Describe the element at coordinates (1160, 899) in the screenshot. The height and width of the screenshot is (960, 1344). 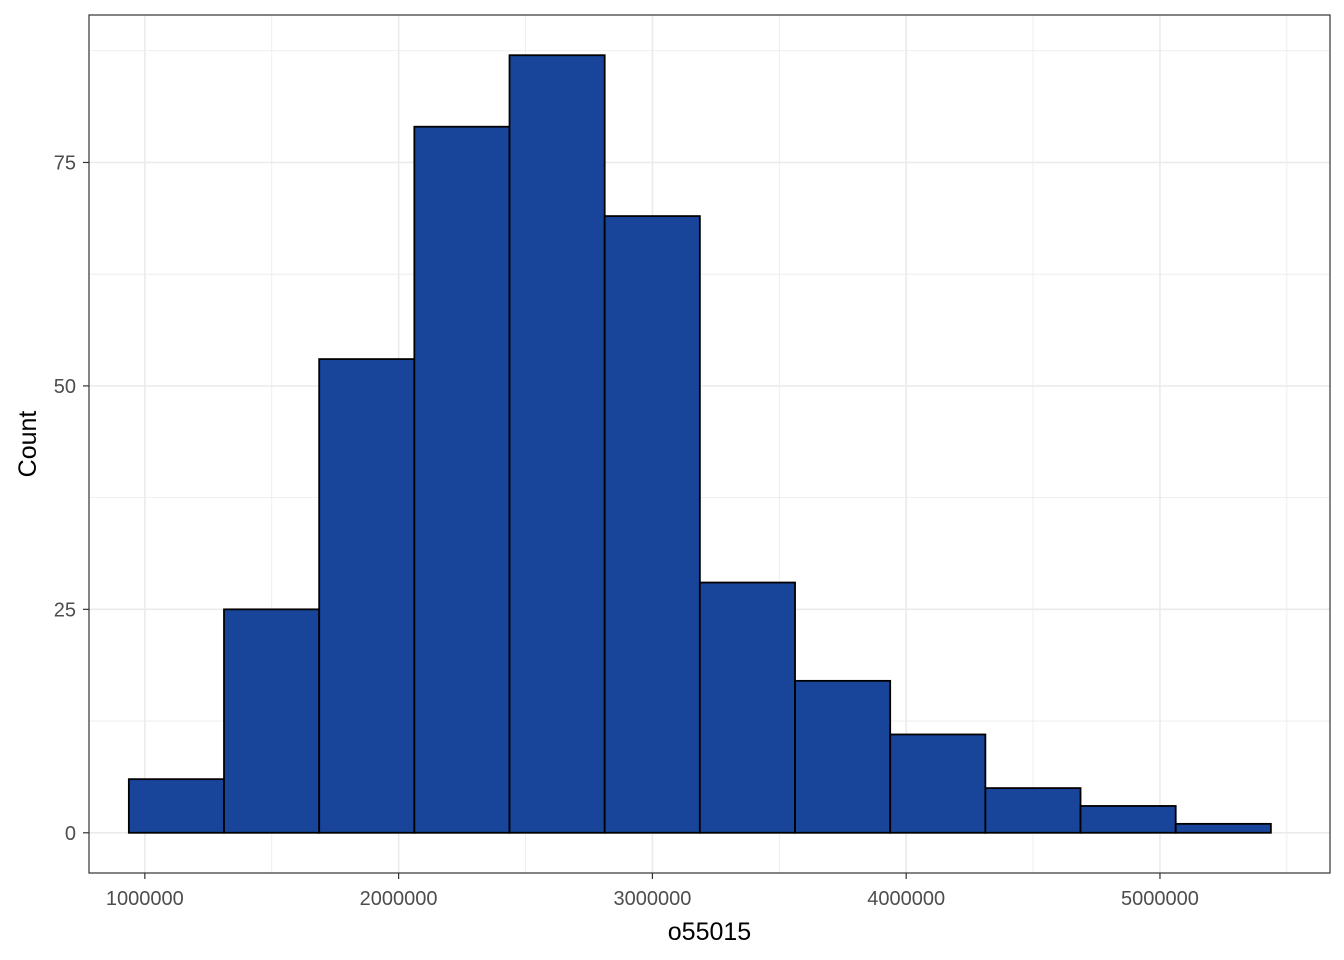
I see `x-tick-label: 5000000` at that location.